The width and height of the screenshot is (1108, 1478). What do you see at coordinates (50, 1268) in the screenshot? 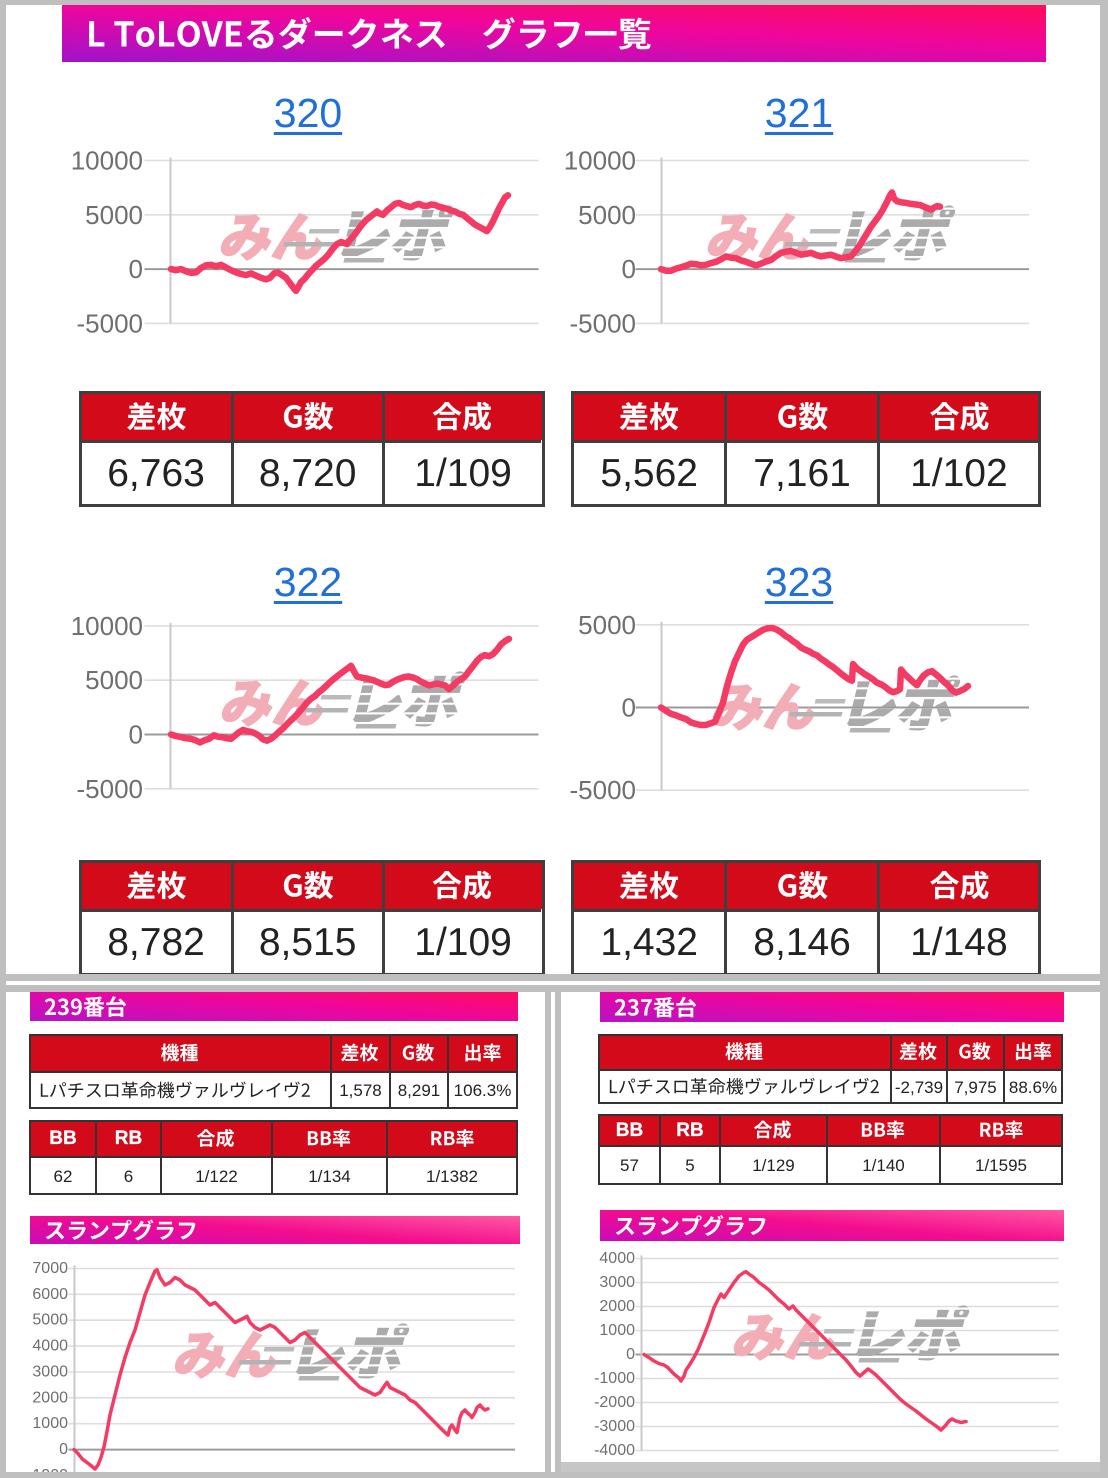
I see `svg-text: 7000` at bounding box center [50, 1268].